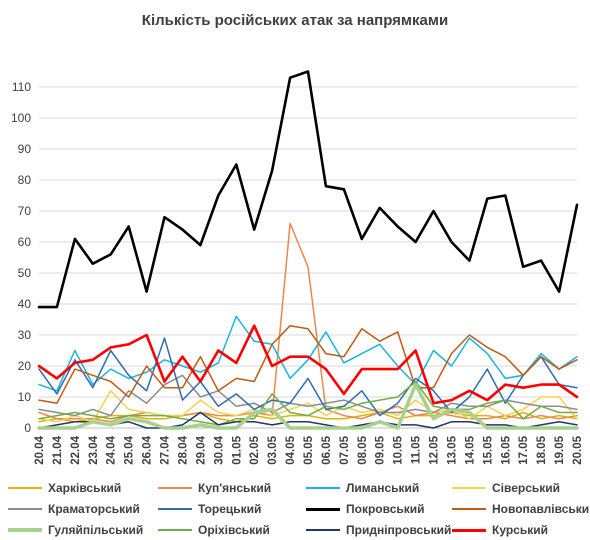 This screenshot has width=590, height=540. I want to click on legend-label: Гуляйпільський, so click(96, 530).